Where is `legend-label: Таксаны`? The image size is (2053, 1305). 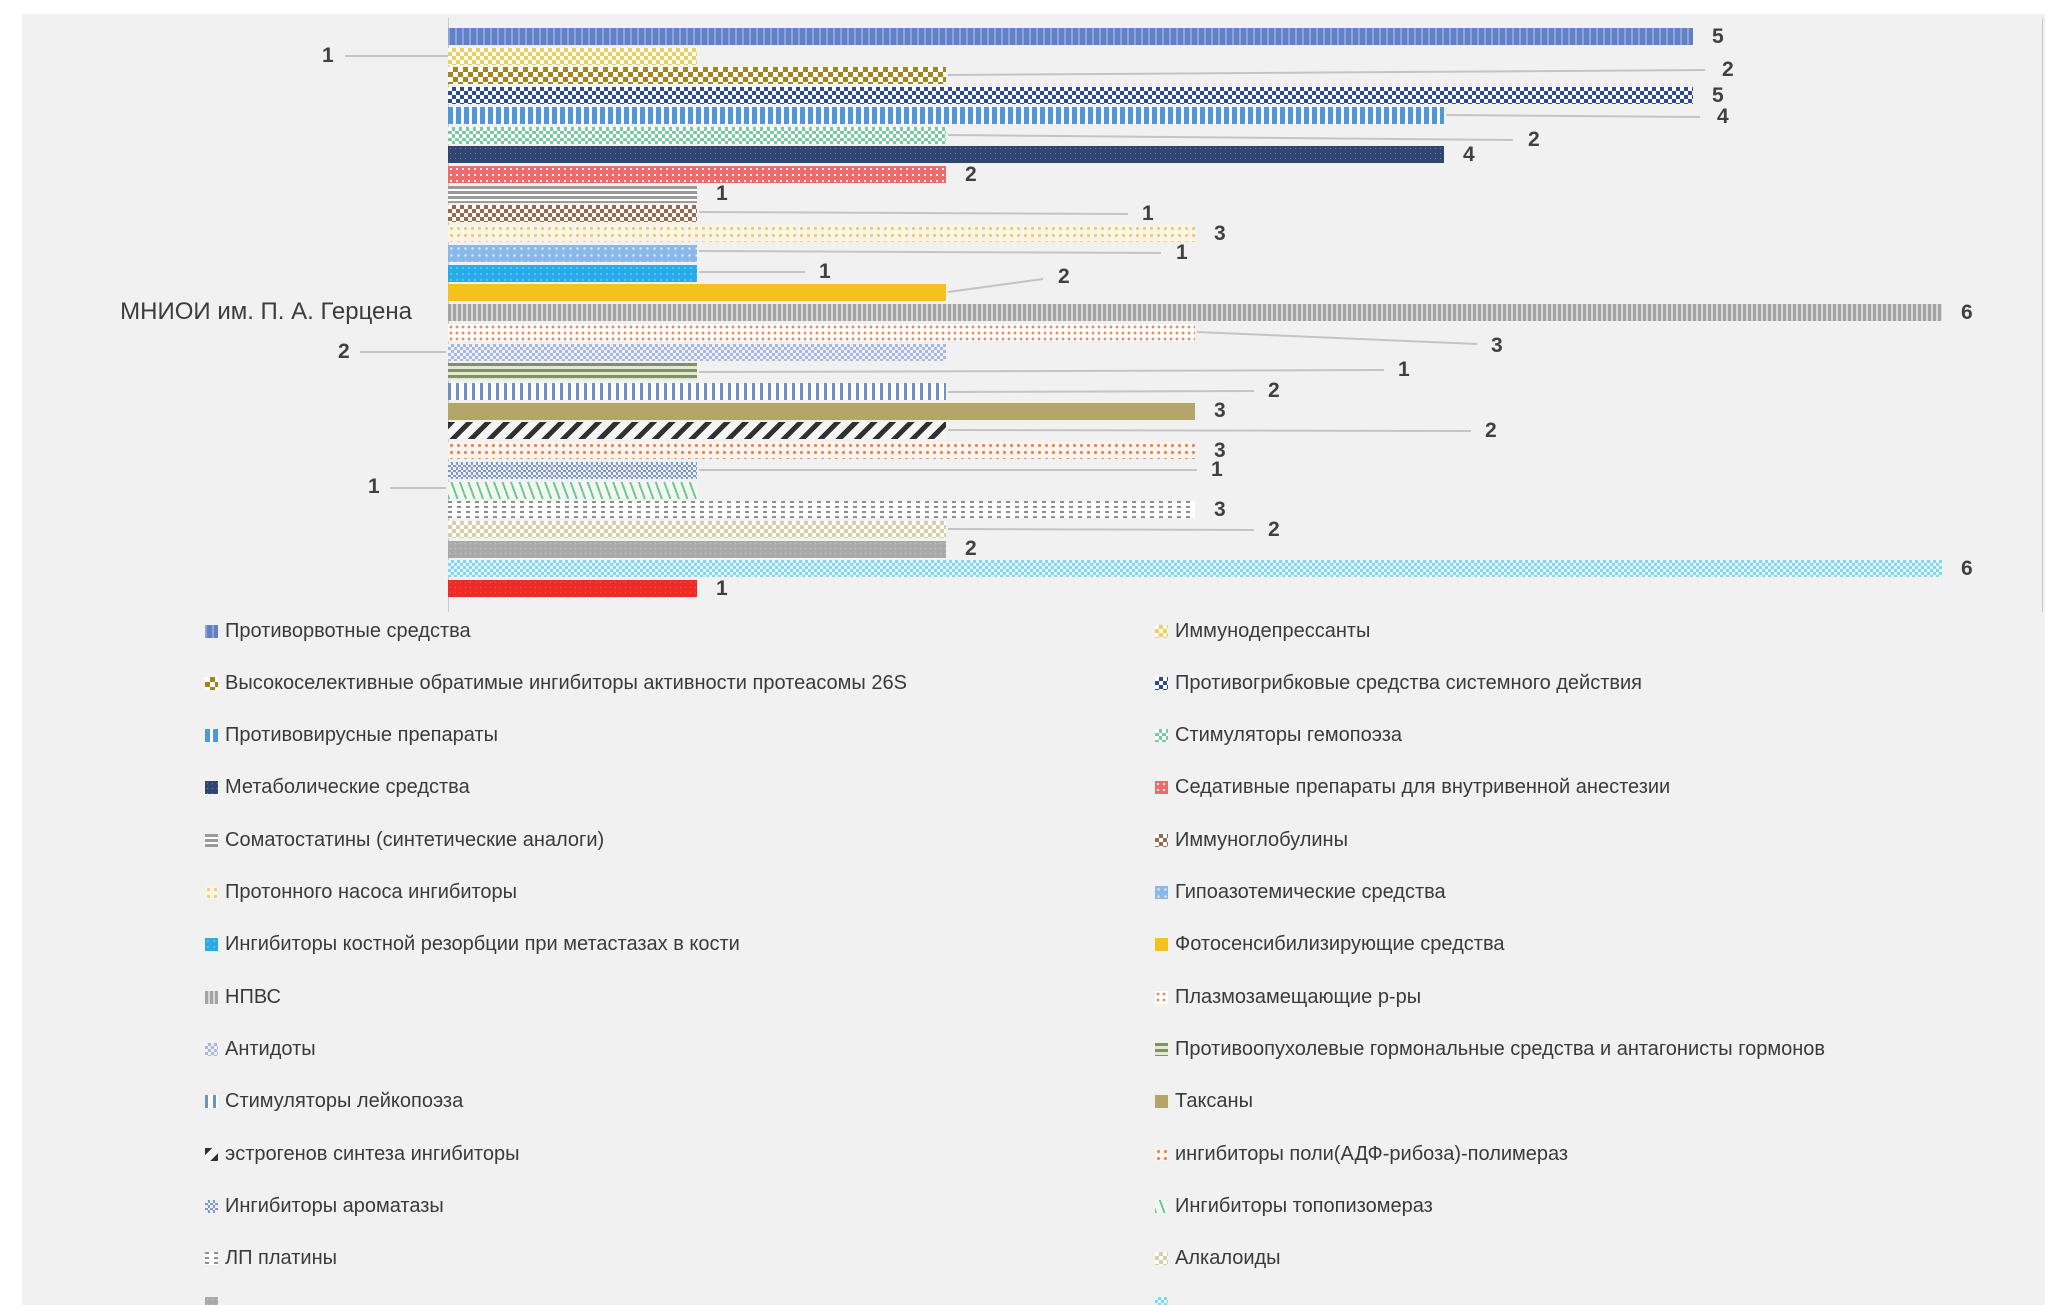 legend-label: Таксаны is located at coordinates (1214, 1101).